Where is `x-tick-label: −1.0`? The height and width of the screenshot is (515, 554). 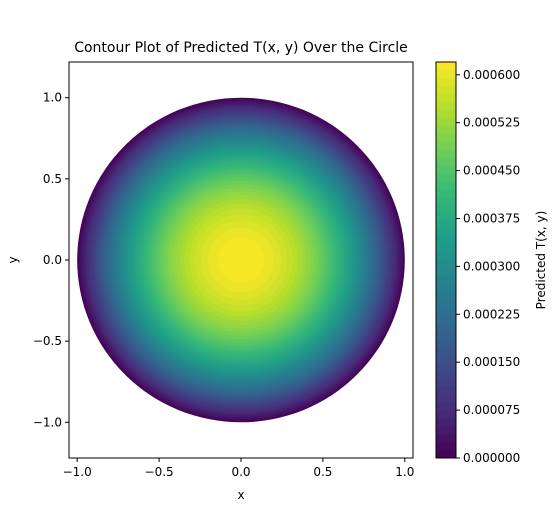 x-tick-label: −1.0 is located at coordinates (77, 472).